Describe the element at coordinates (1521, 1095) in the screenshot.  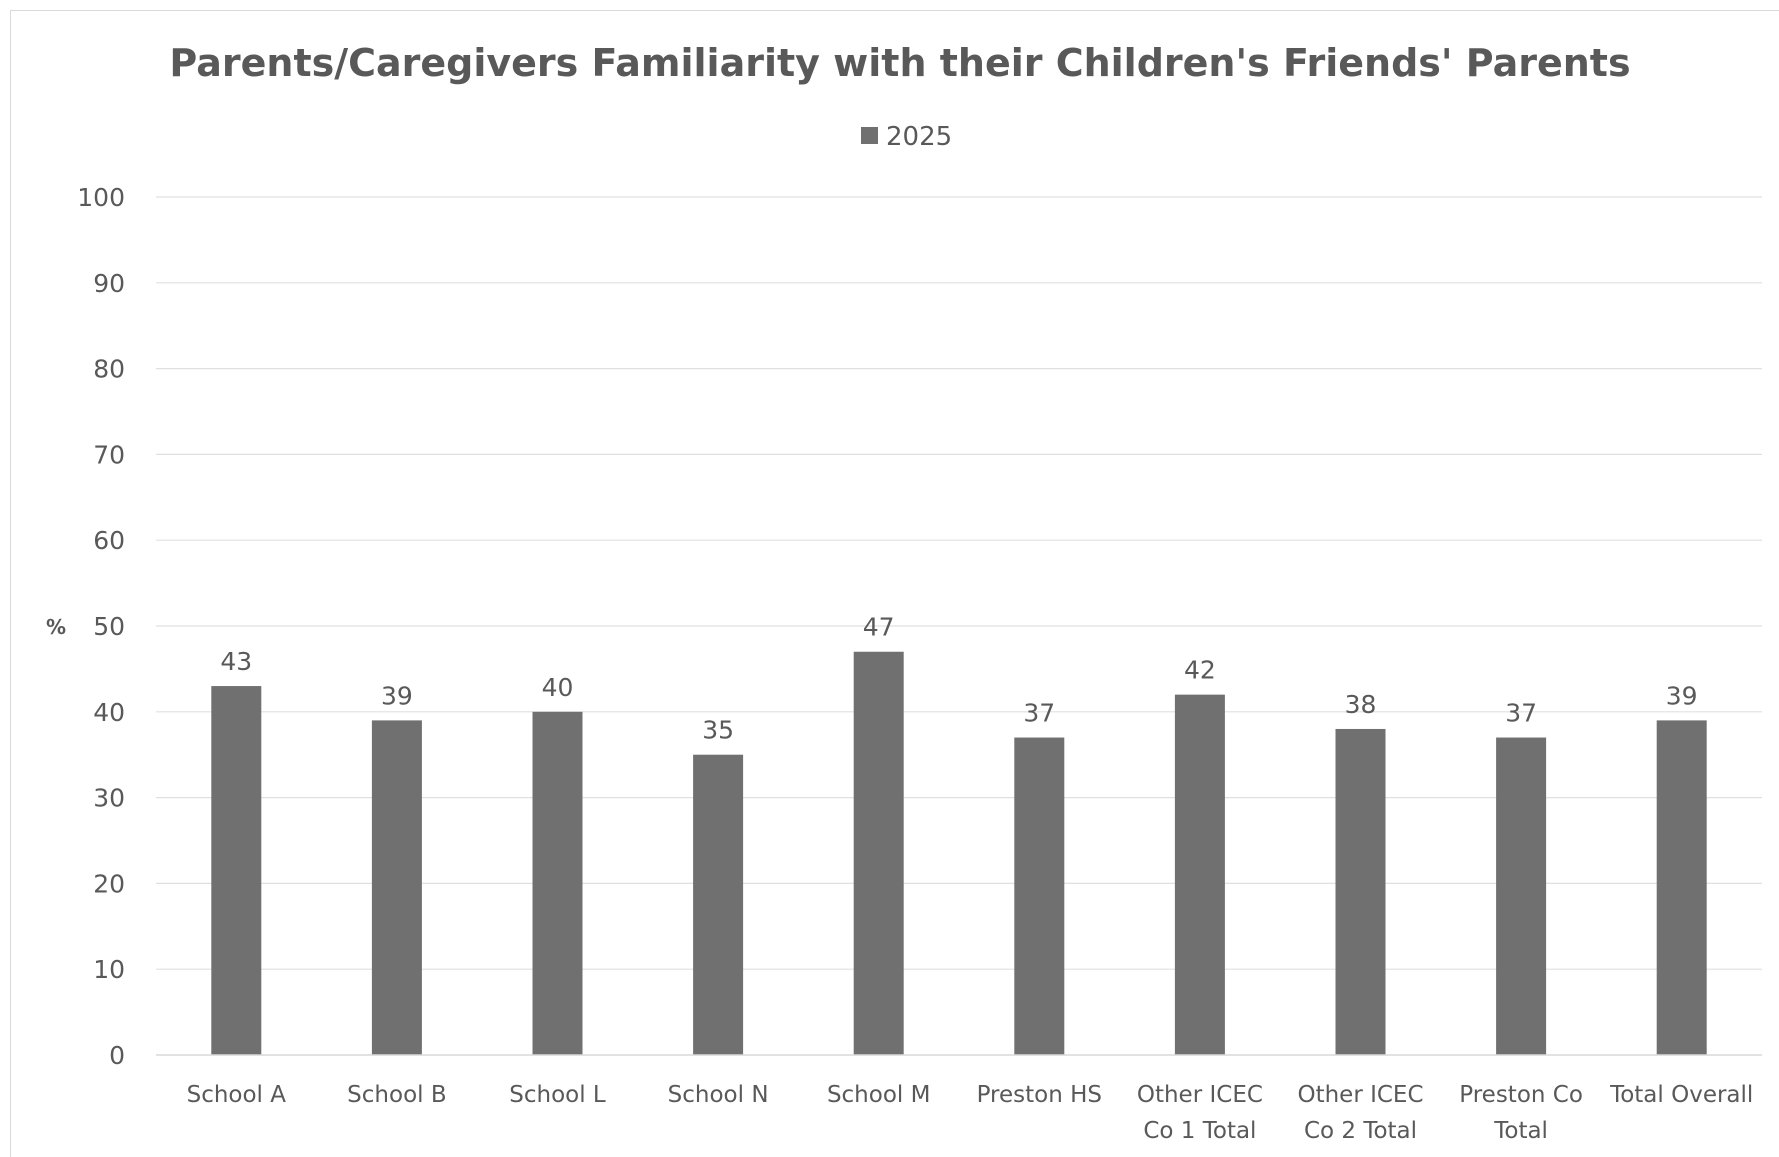
I see `x-tick-label-line: Preston Co` at that location.